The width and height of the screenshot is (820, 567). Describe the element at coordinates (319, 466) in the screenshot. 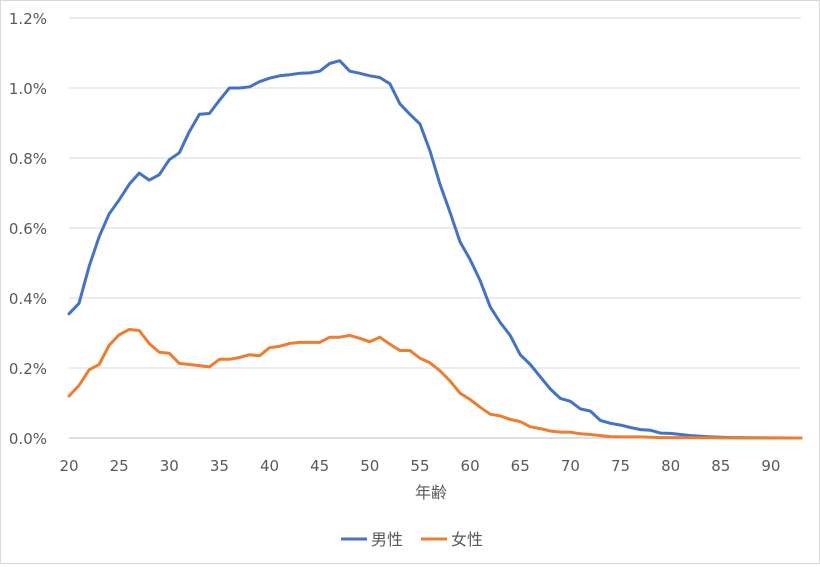

I see `x-tick-label: 45` at that location.